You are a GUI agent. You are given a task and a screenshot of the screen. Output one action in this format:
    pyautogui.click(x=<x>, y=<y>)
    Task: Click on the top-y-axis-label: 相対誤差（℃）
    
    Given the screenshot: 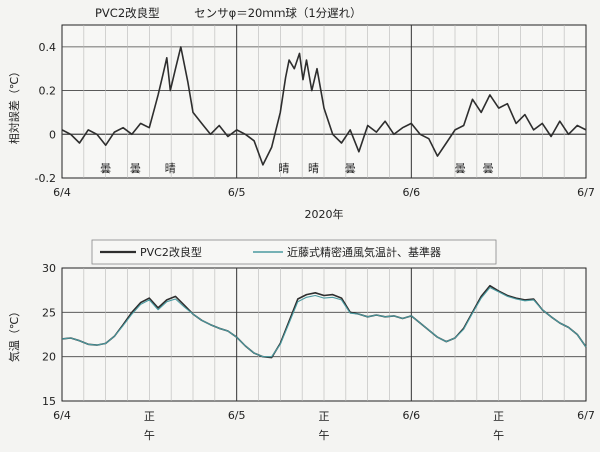 What is the action you would take?
    pyautogui.click(x=14, y=105)
    